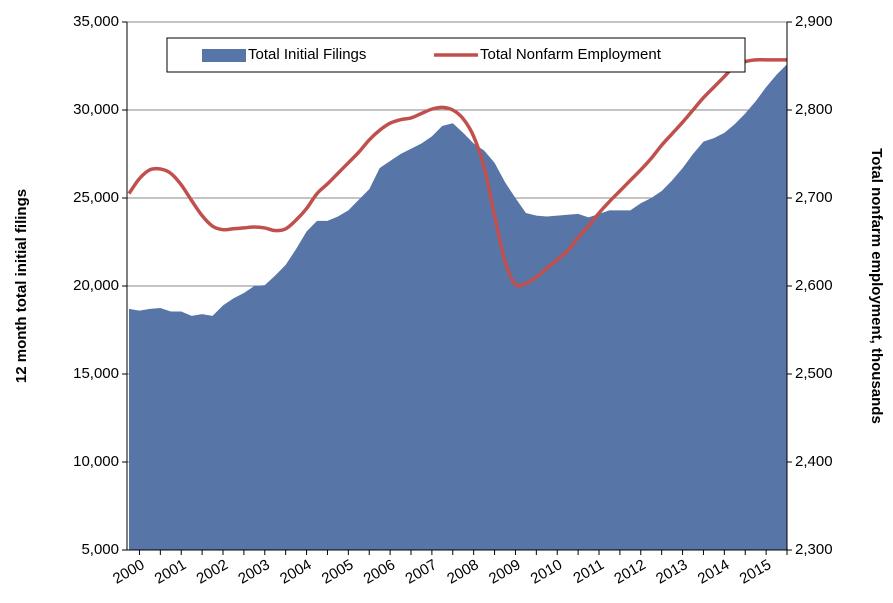  I want to click on legend-swatch, so click(224, 55).